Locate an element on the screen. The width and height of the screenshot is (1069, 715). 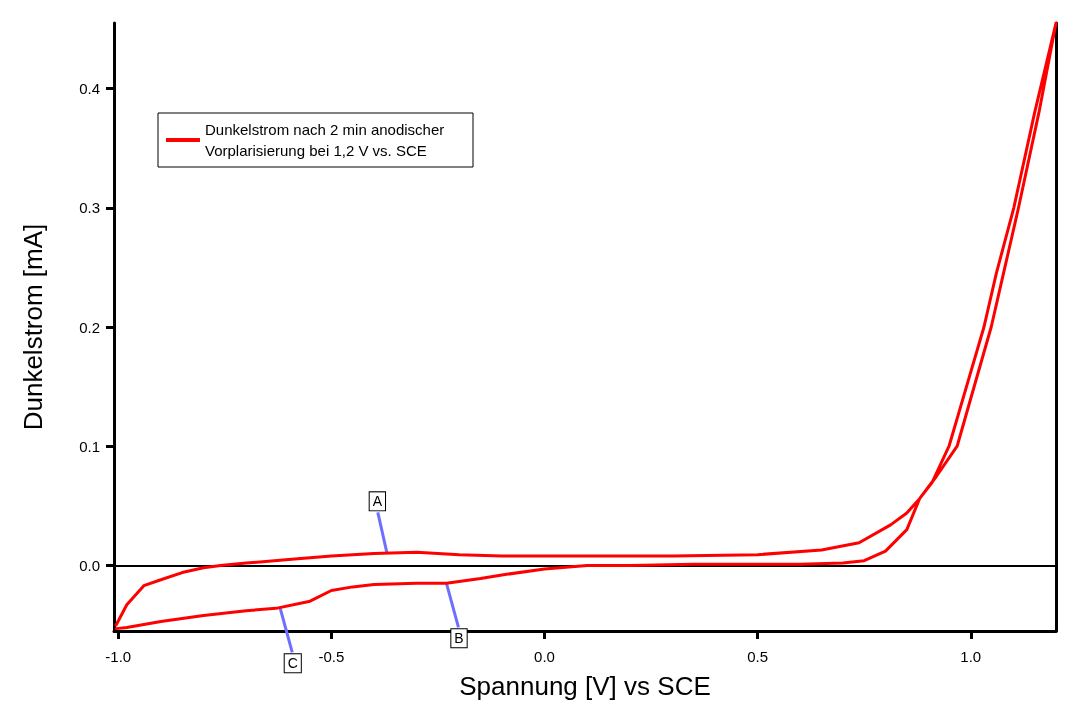
annotation: C is located at coordinates (292, 663).